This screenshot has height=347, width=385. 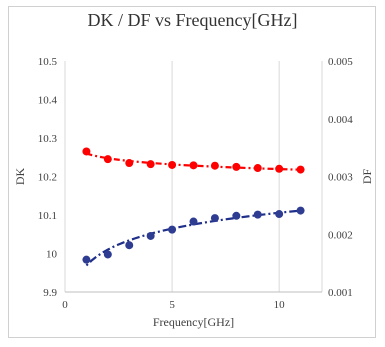 I want to click on chart-title: DK / DF vs Frequency[GHz], so click(x=192, y=20).